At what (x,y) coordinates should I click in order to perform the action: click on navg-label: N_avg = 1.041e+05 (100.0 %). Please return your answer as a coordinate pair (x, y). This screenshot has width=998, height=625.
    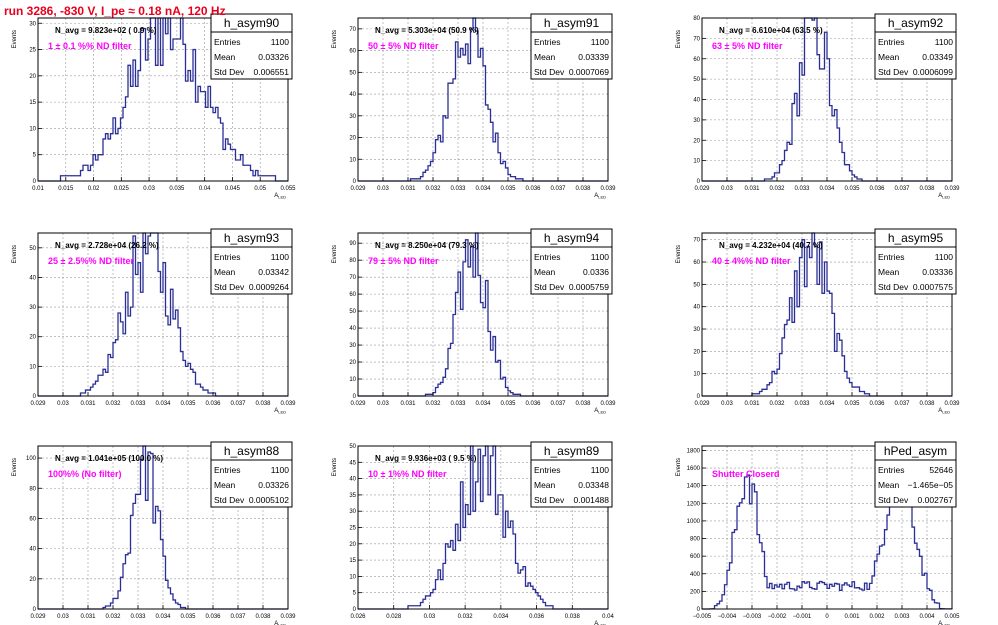
    Looking at the image, I should click on (109, 458).